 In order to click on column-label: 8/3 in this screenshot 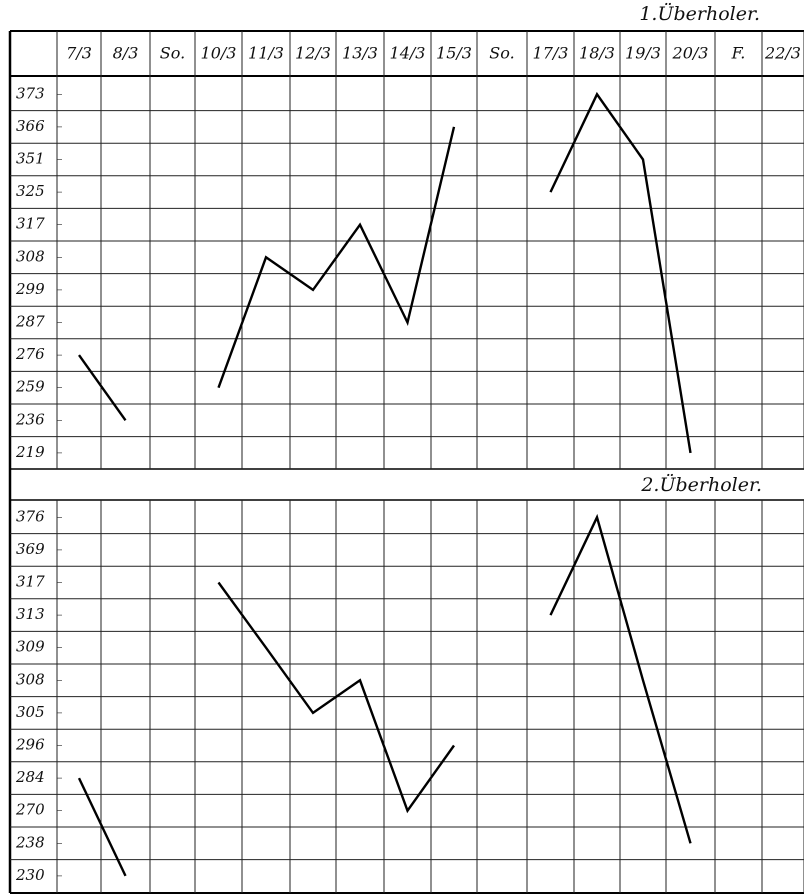, I will do `click(126, 53)`.